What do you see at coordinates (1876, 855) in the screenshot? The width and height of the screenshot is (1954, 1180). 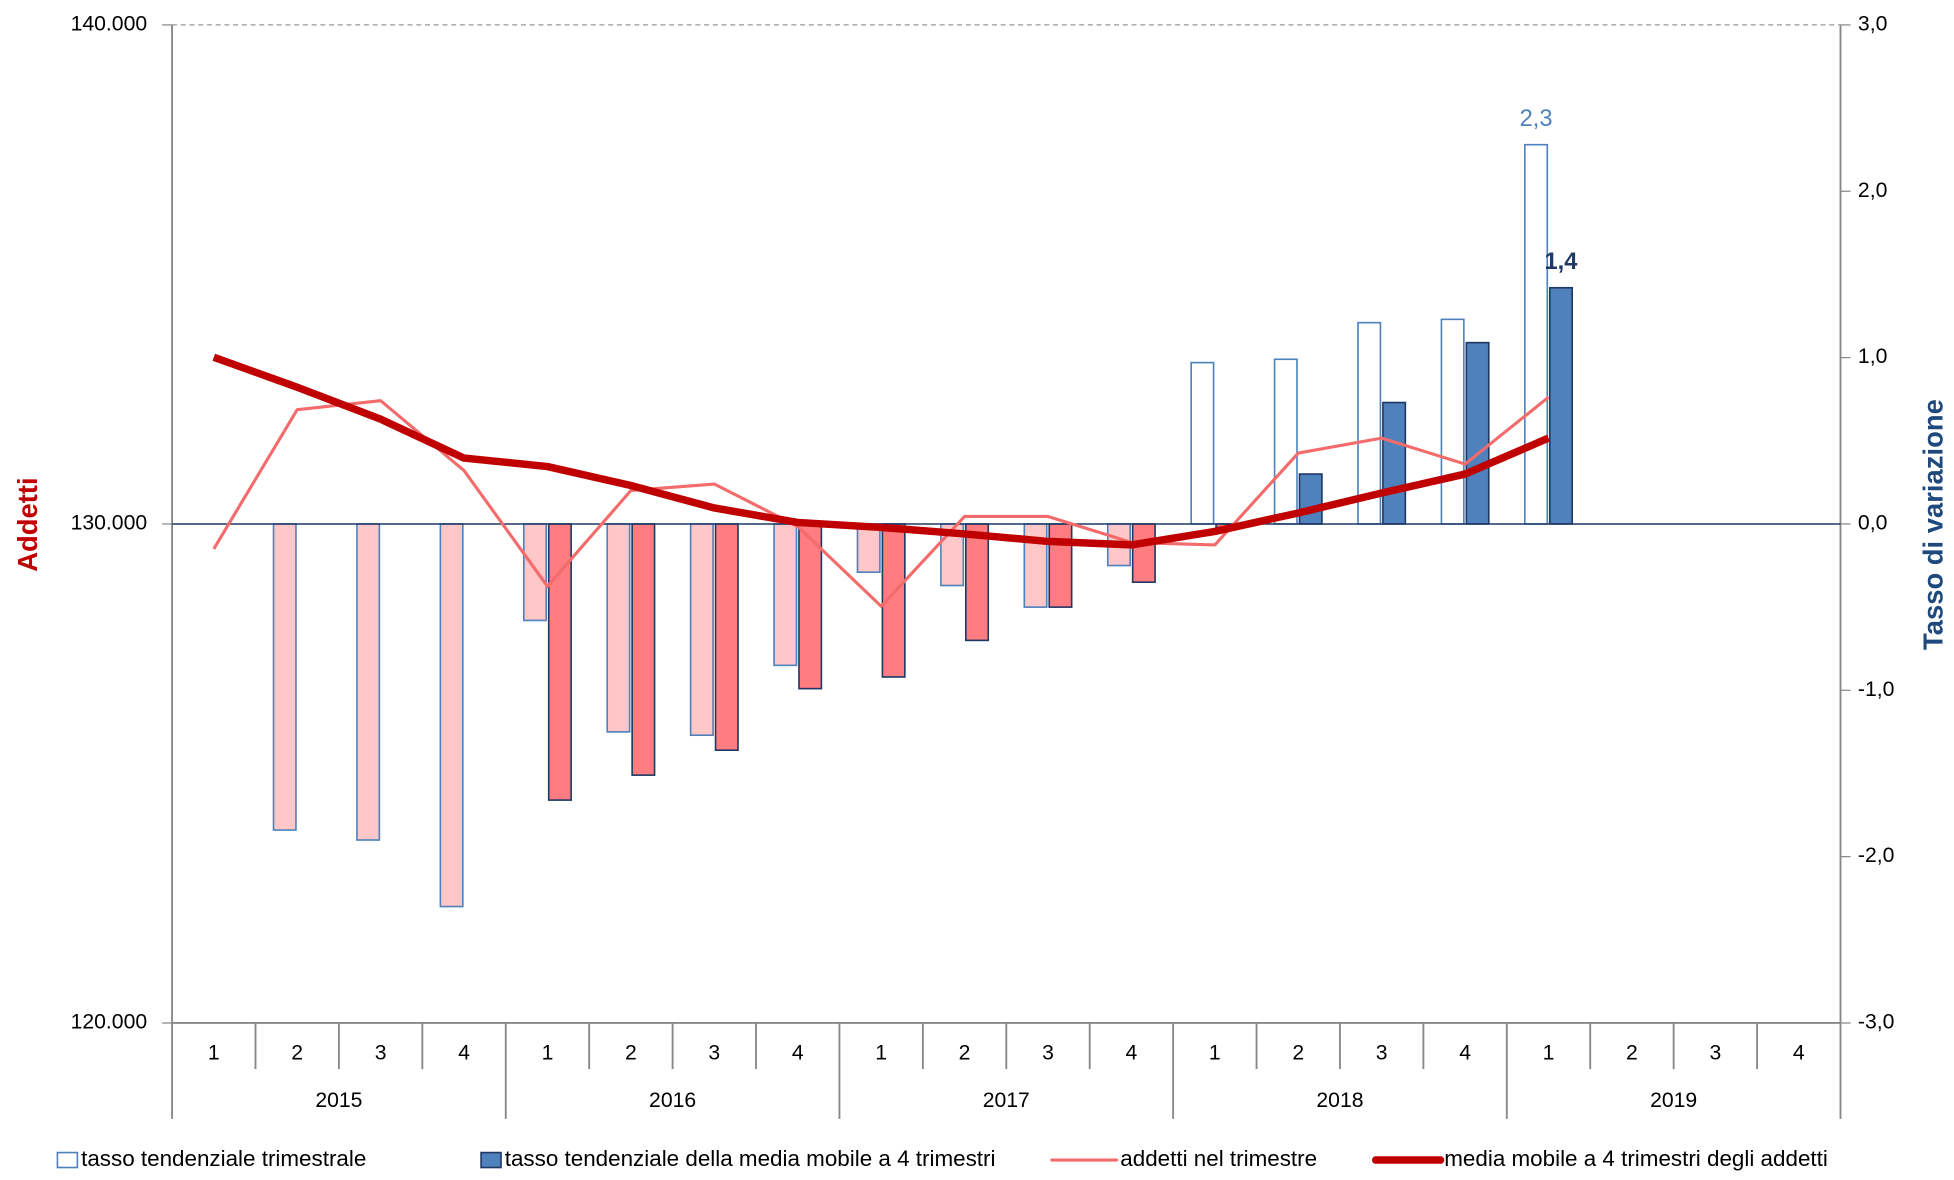 I see `y2-tick-label: -2,0` at bounding box center [1876, 855].